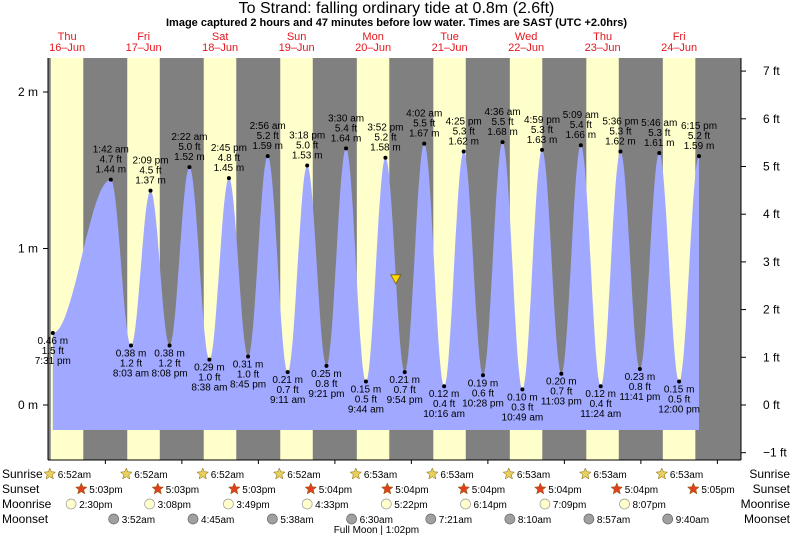 The width and height of the screenshot is (793, 538). Describe the element at coordinates (620, 141) in the screenshot. I see `tide-label: 1.62 m` at that location.